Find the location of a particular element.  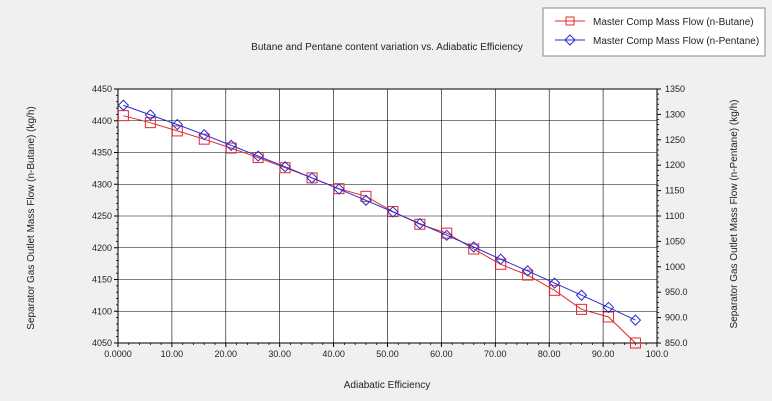

x-axis-label: Adiabatic Efficiency is located at coordinates (387, 385).